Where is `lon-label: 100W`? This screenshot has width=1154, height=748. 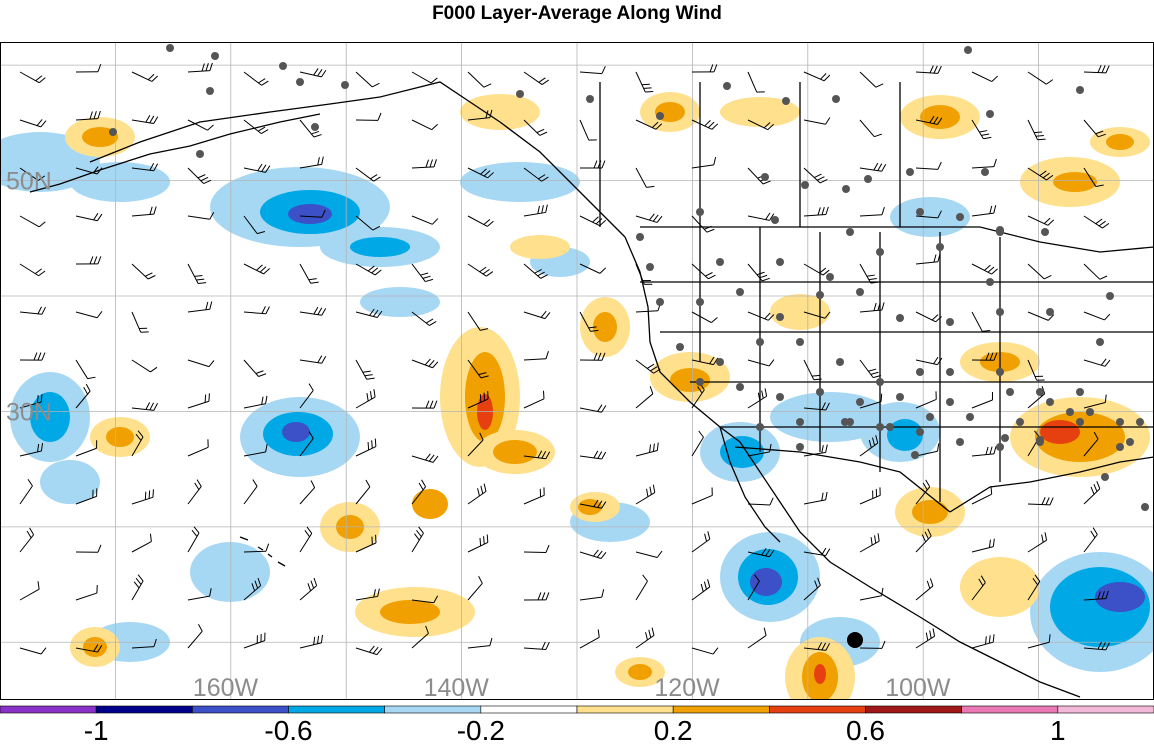
lon-label: 100W is located at coordinates (918, 687).